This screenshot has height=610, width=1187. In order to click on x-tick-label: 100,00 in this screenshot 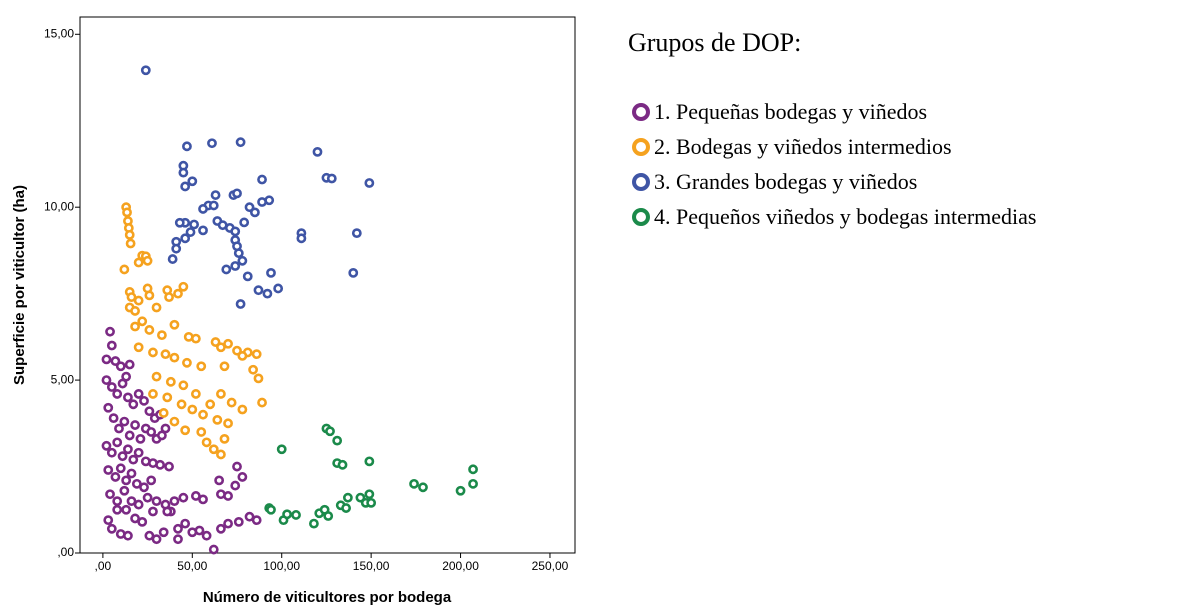, I will do `click(281, 566)`.